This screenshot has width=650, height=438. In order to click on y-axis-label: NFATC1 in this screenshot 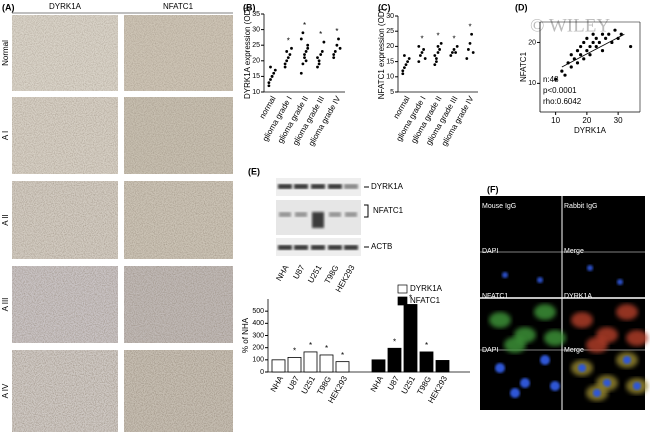, I will do `click(523, 66)`.